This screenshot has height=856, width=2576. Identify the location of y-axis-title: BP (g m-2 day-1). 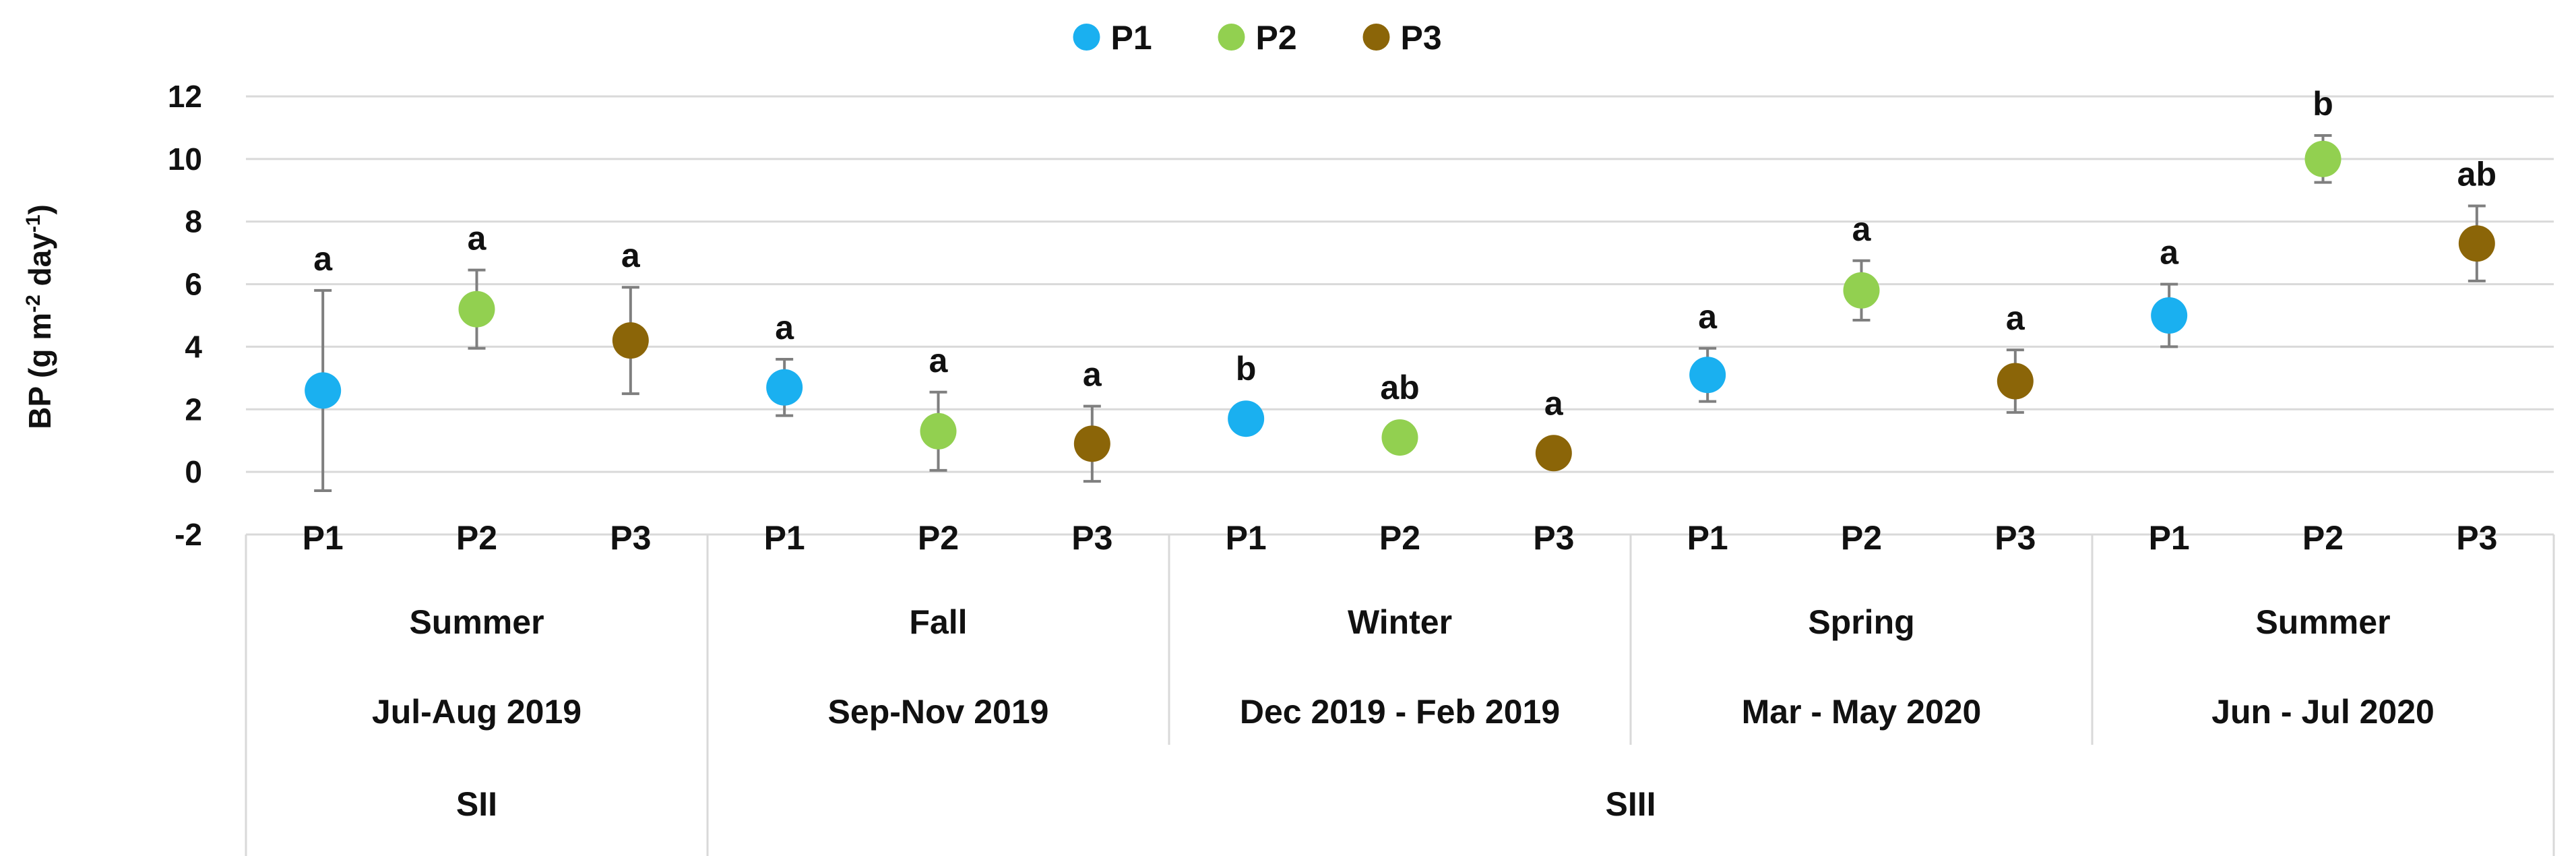
(40, 316).